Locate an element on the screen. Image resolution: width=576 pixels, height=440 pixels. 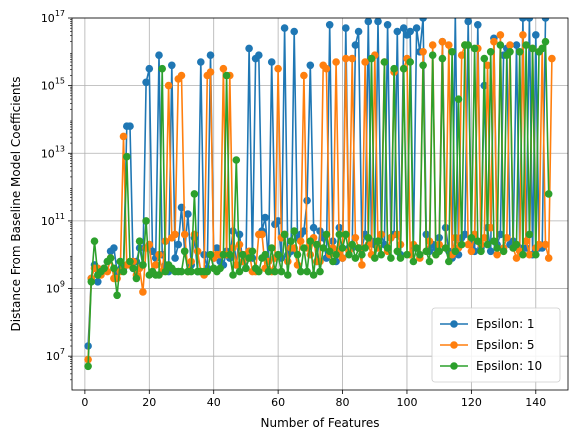
y-tick-label: 107 is located at coordinates (55, 355).